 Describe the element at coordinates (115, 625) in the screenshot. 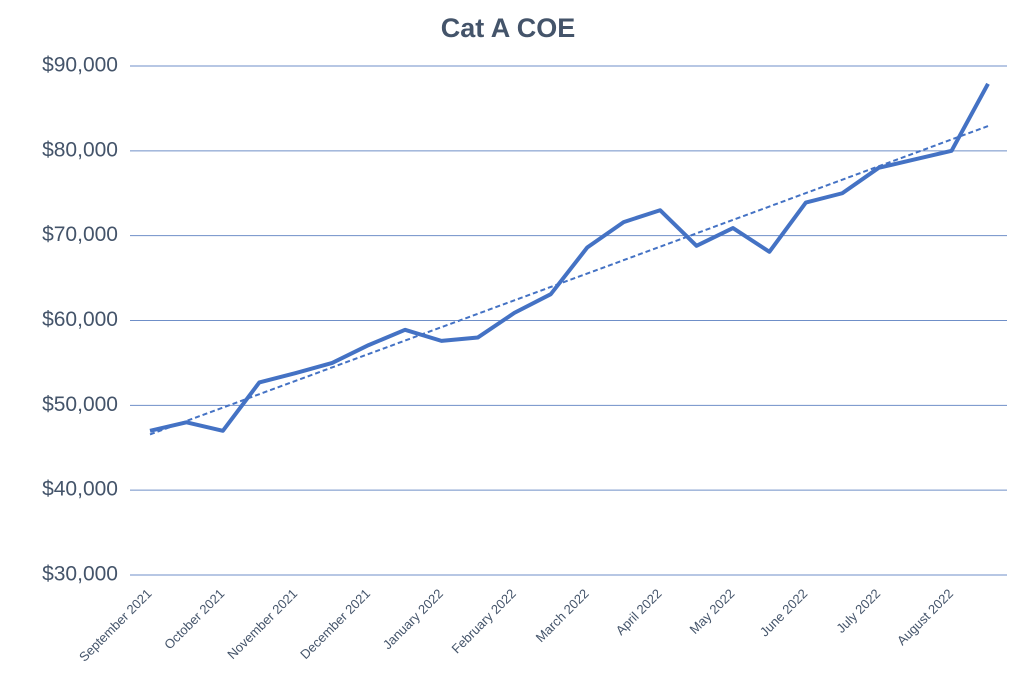

I see `x-tick-label: September 2021` at that location.